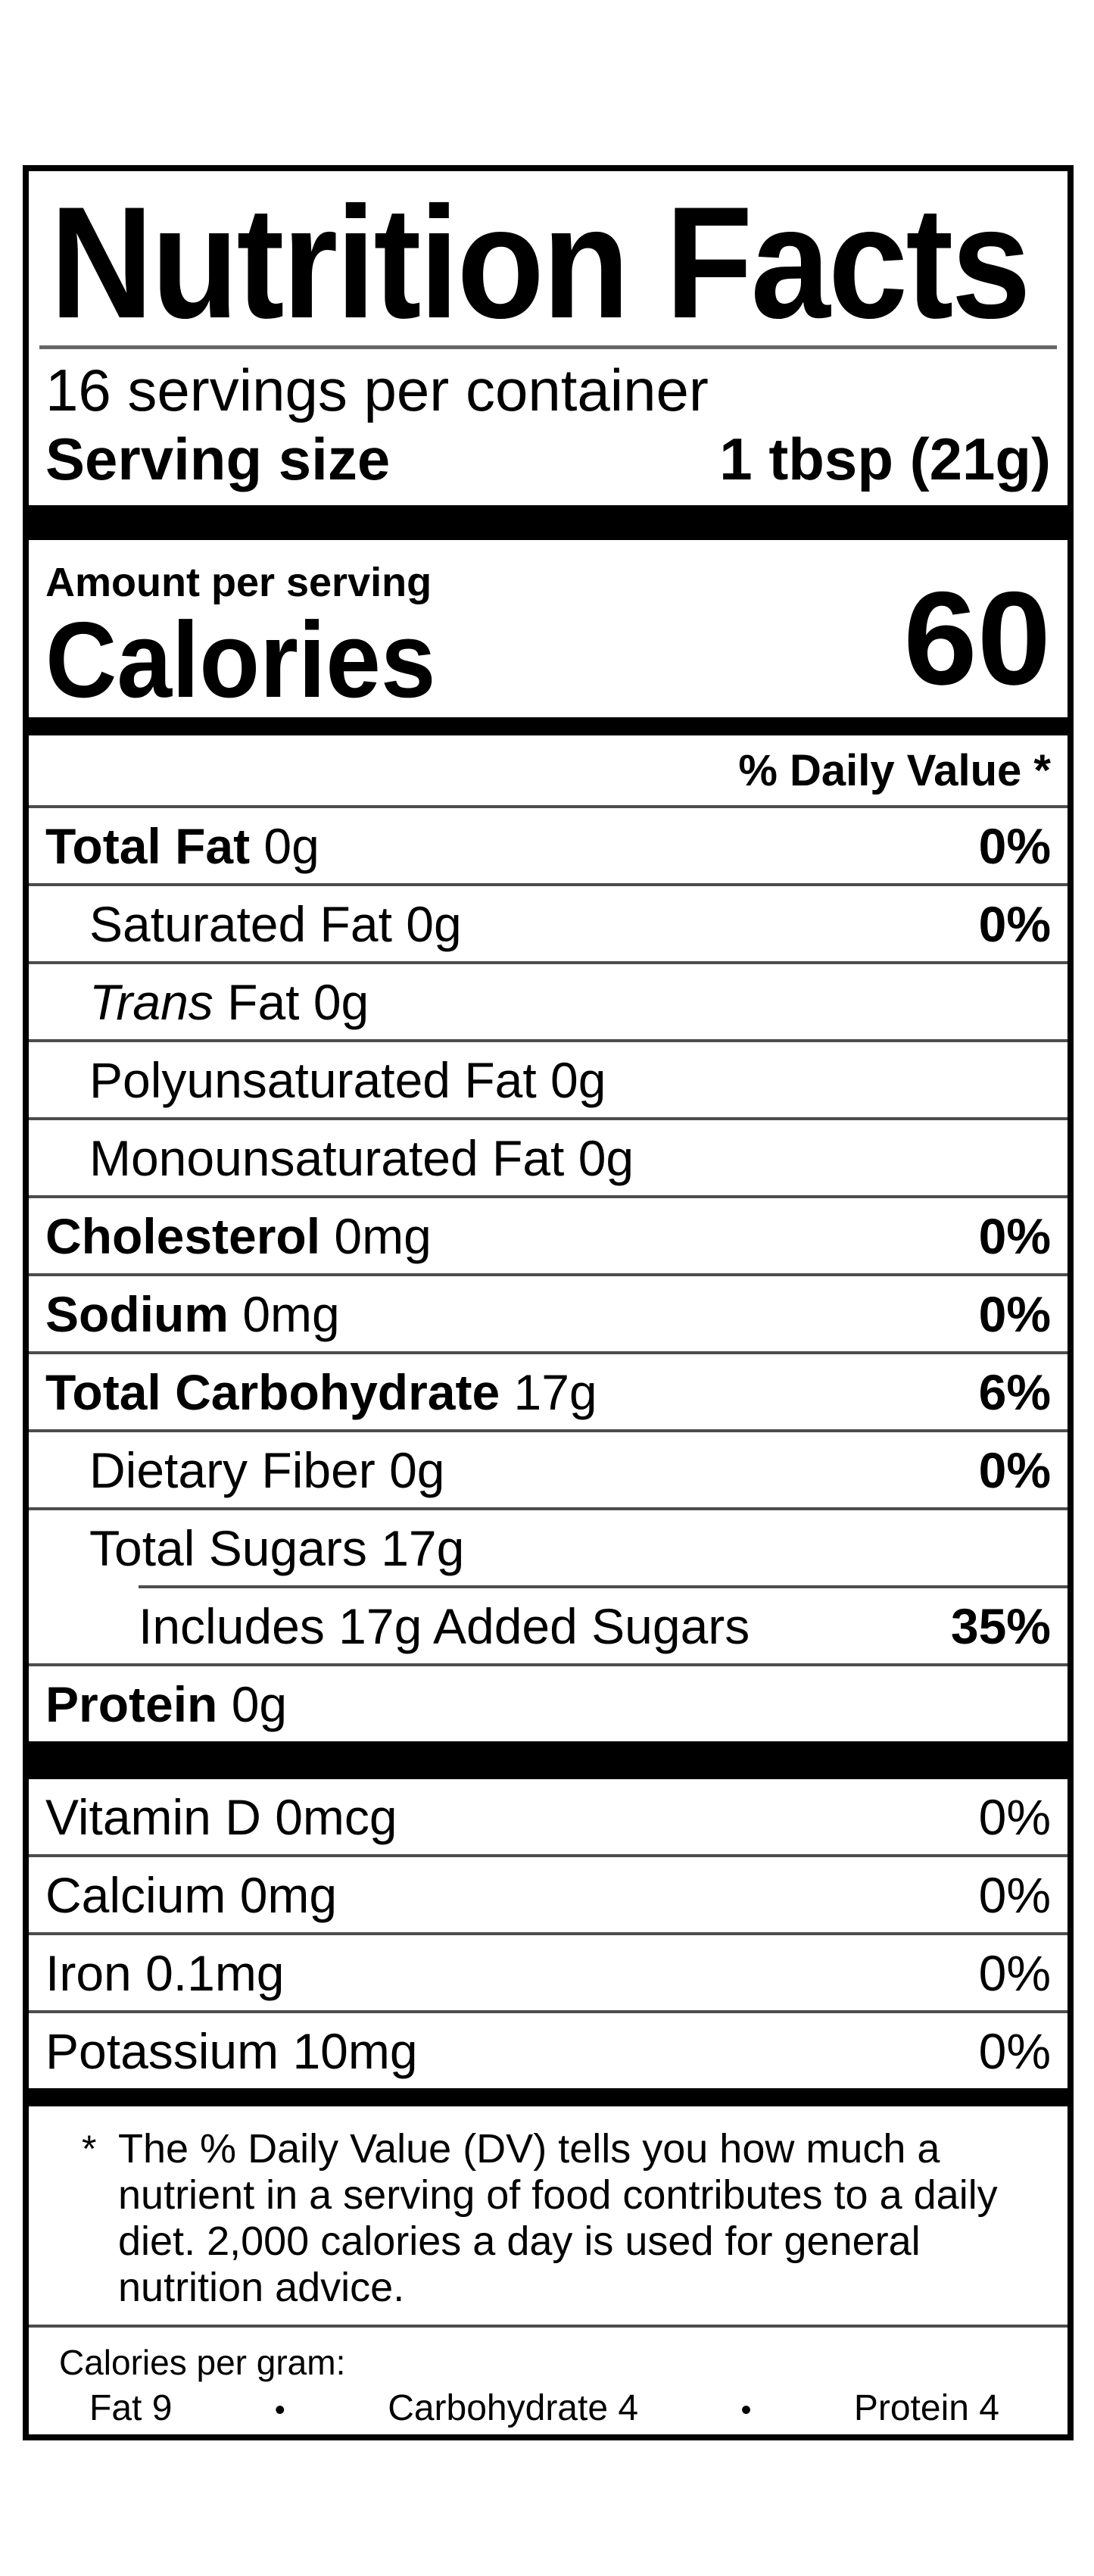 This screenshot has width=1094, height=2576. Describe the element at coordinates (548, 347) in the screenshot. I see `title-divider` at that location.